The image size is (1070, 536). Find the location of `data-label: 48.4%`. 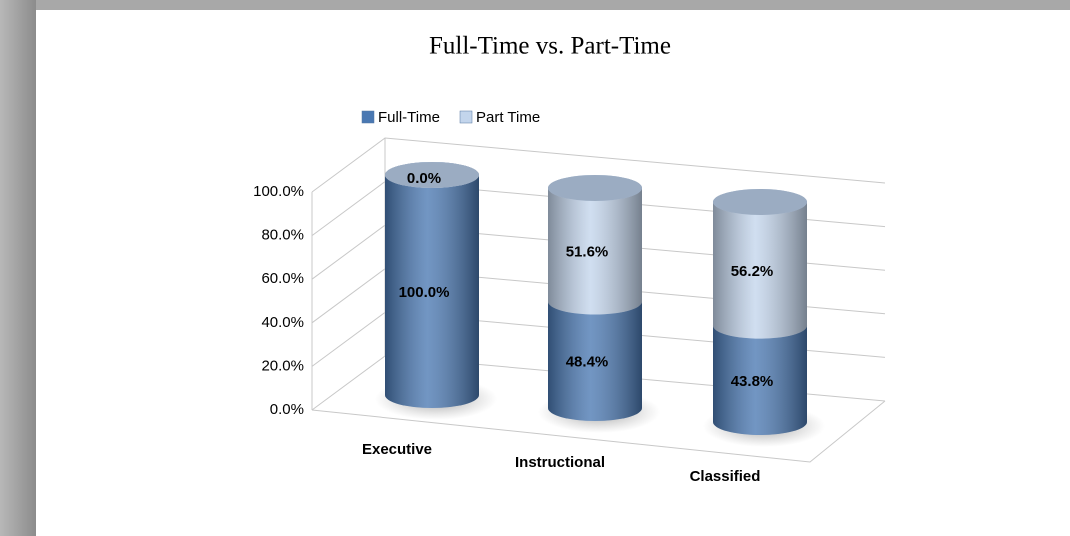

data-label: 48.4% is located at coordinates (587, 362).